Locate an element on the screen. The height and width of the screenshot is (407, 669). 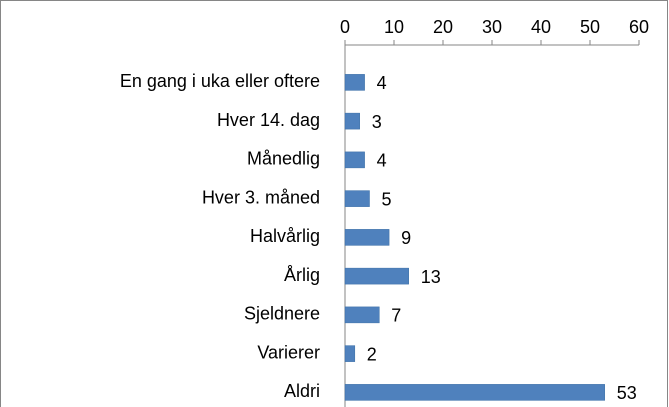
x-tick-label: 10 is located at coordinates (394, 27).